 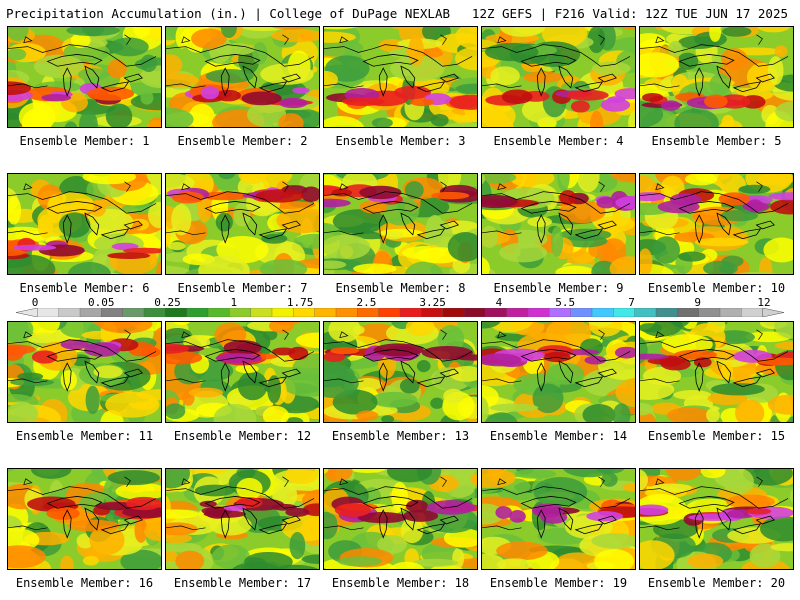 I want to click on colorbar-tick-label: 5.5, so click(x=565, y=302).